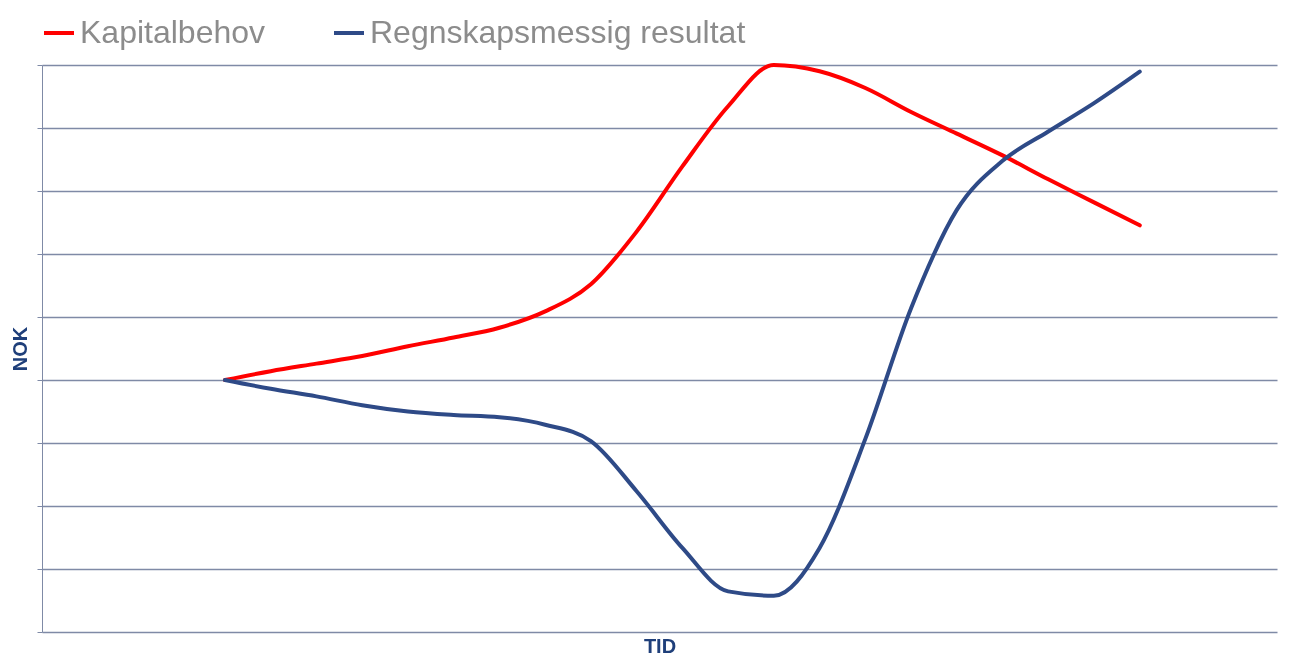 This screenshot has height=658, width=1306. What do you see at coordinates (558, 32) in the screenshot?
I see `legend-label: Regnskapsmessig resultat` at bounding box center [558, 32].